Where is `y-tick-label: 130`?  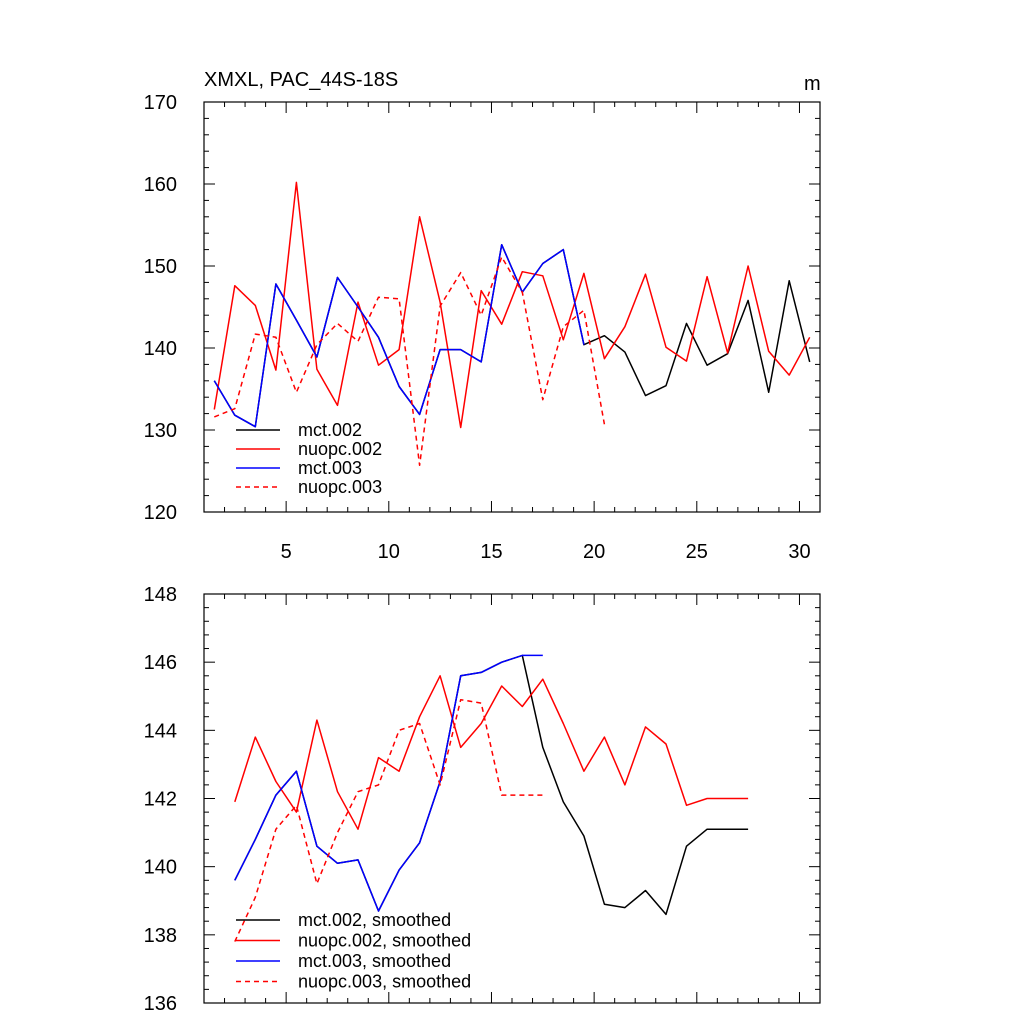
y-tick-label: 130 is located at coordinates (160, 431).